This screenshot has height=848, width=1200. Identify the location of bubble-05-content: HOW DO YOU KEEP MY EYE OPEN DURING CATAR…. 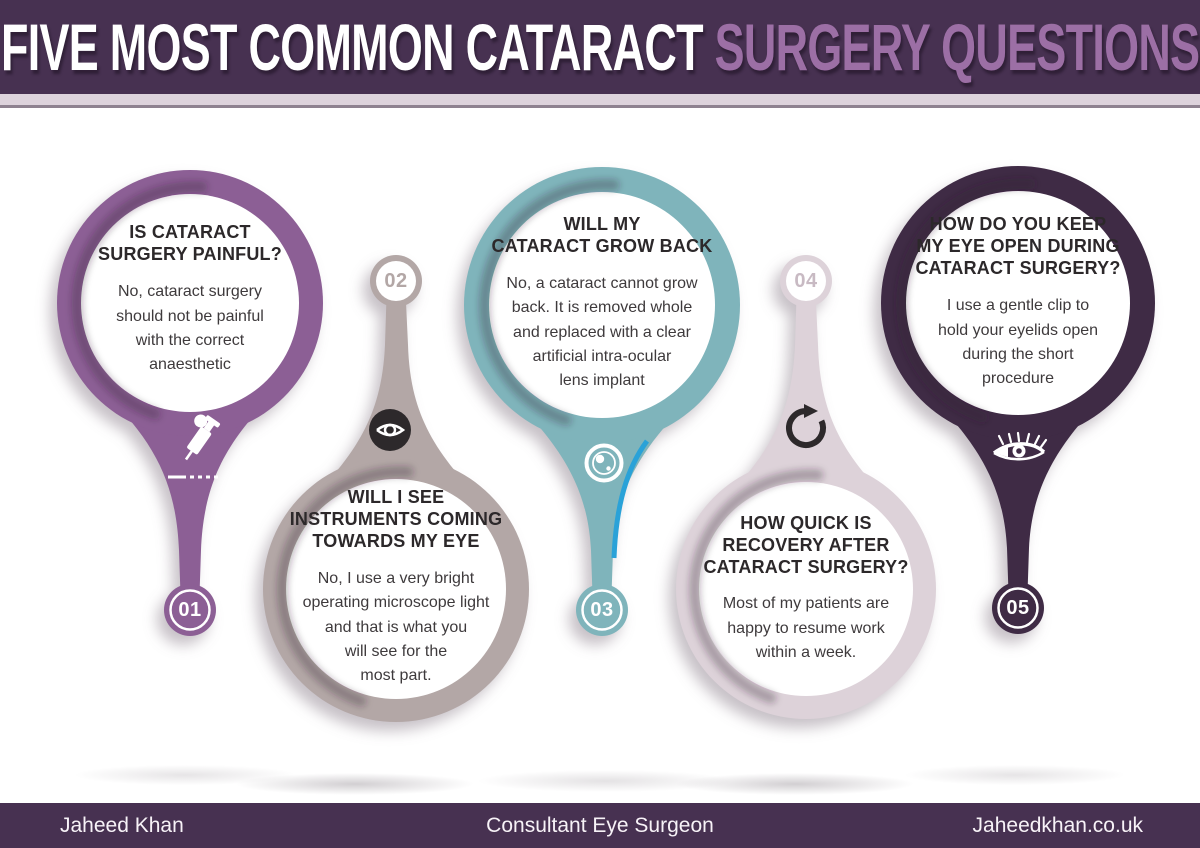
(1018, 303).